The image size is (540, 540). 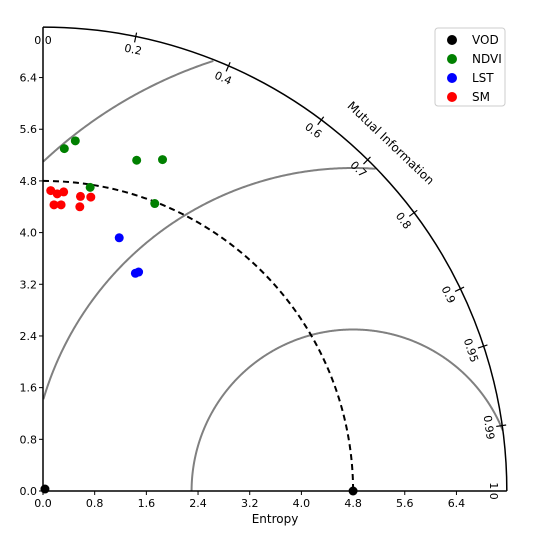 I want to click on legend-marker-sm, so click(x=452, y=97).